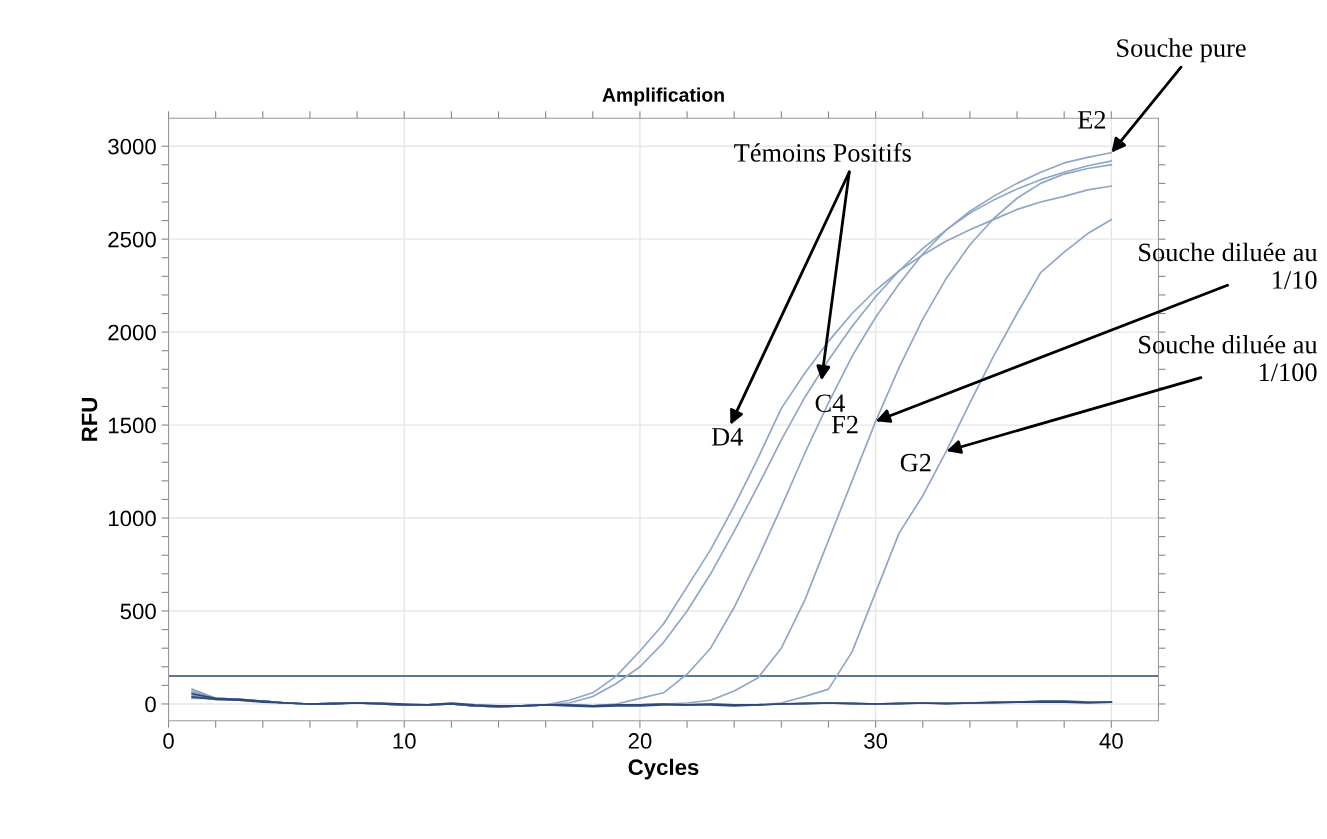 Image resolution: width=1327 pixels, height=839 pixels. Describe the element at coordinates (1228, 358) in the screenshot. I see `annotation: Souche diluée au 1/100` at that location.